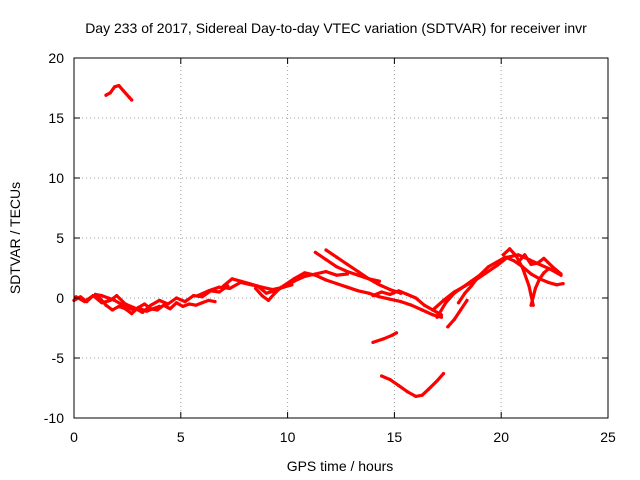 Image resolution: width=640 pixels, height=480 pixels. Describe the element at coordinates (413, 385) in the screenshot. I see `series-line-track-m` at that location.